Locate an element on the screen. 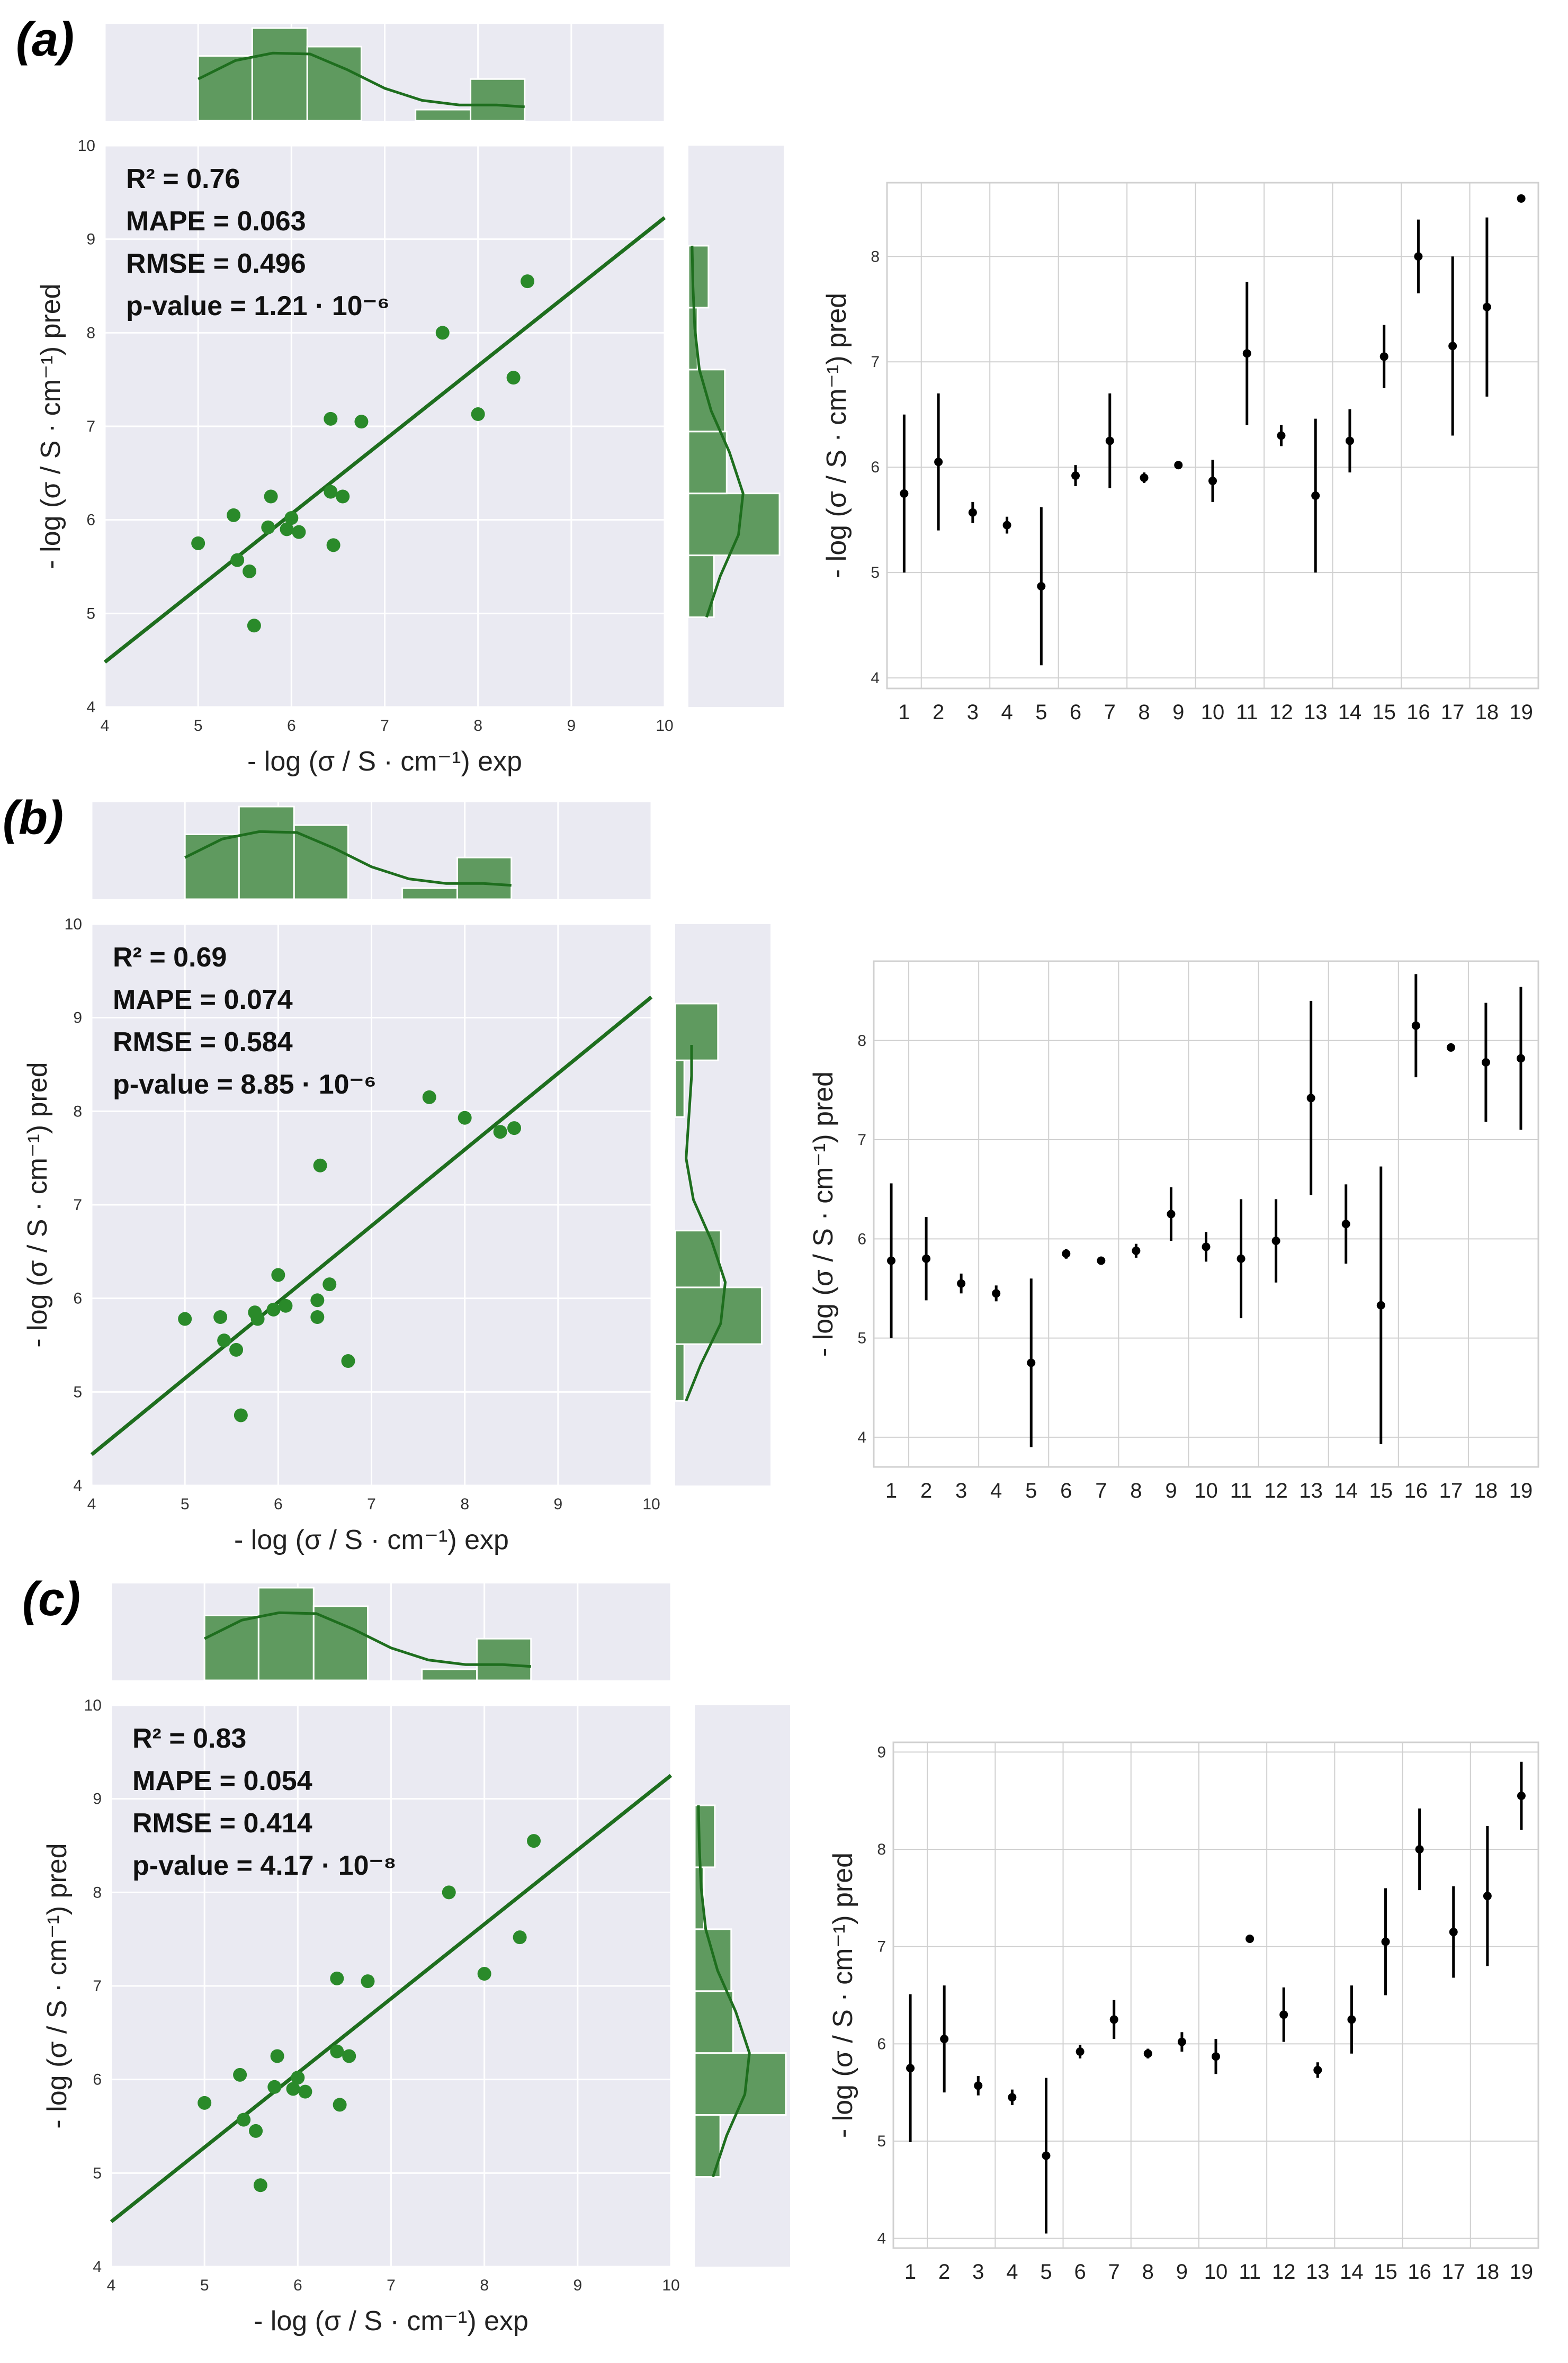  errorbar-y-tick-label: 6 is located at coordinates (861, 1239).